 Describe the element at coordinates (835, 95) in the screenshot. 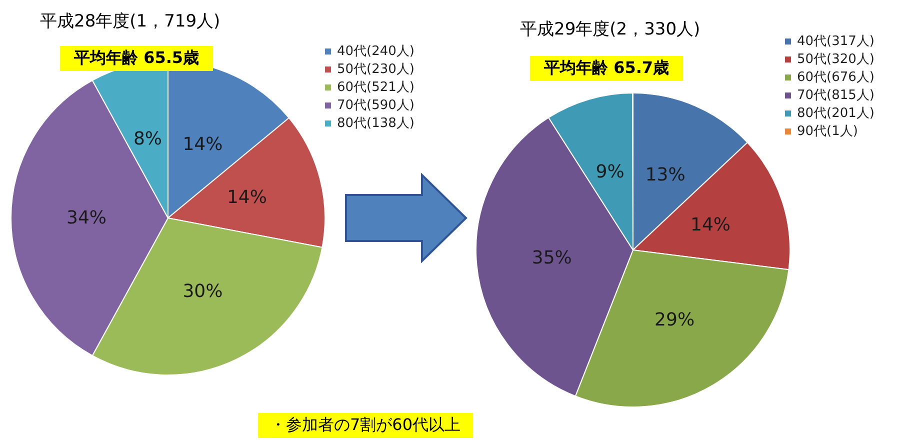

I see `legend-label: 70代(815人)` at that location.